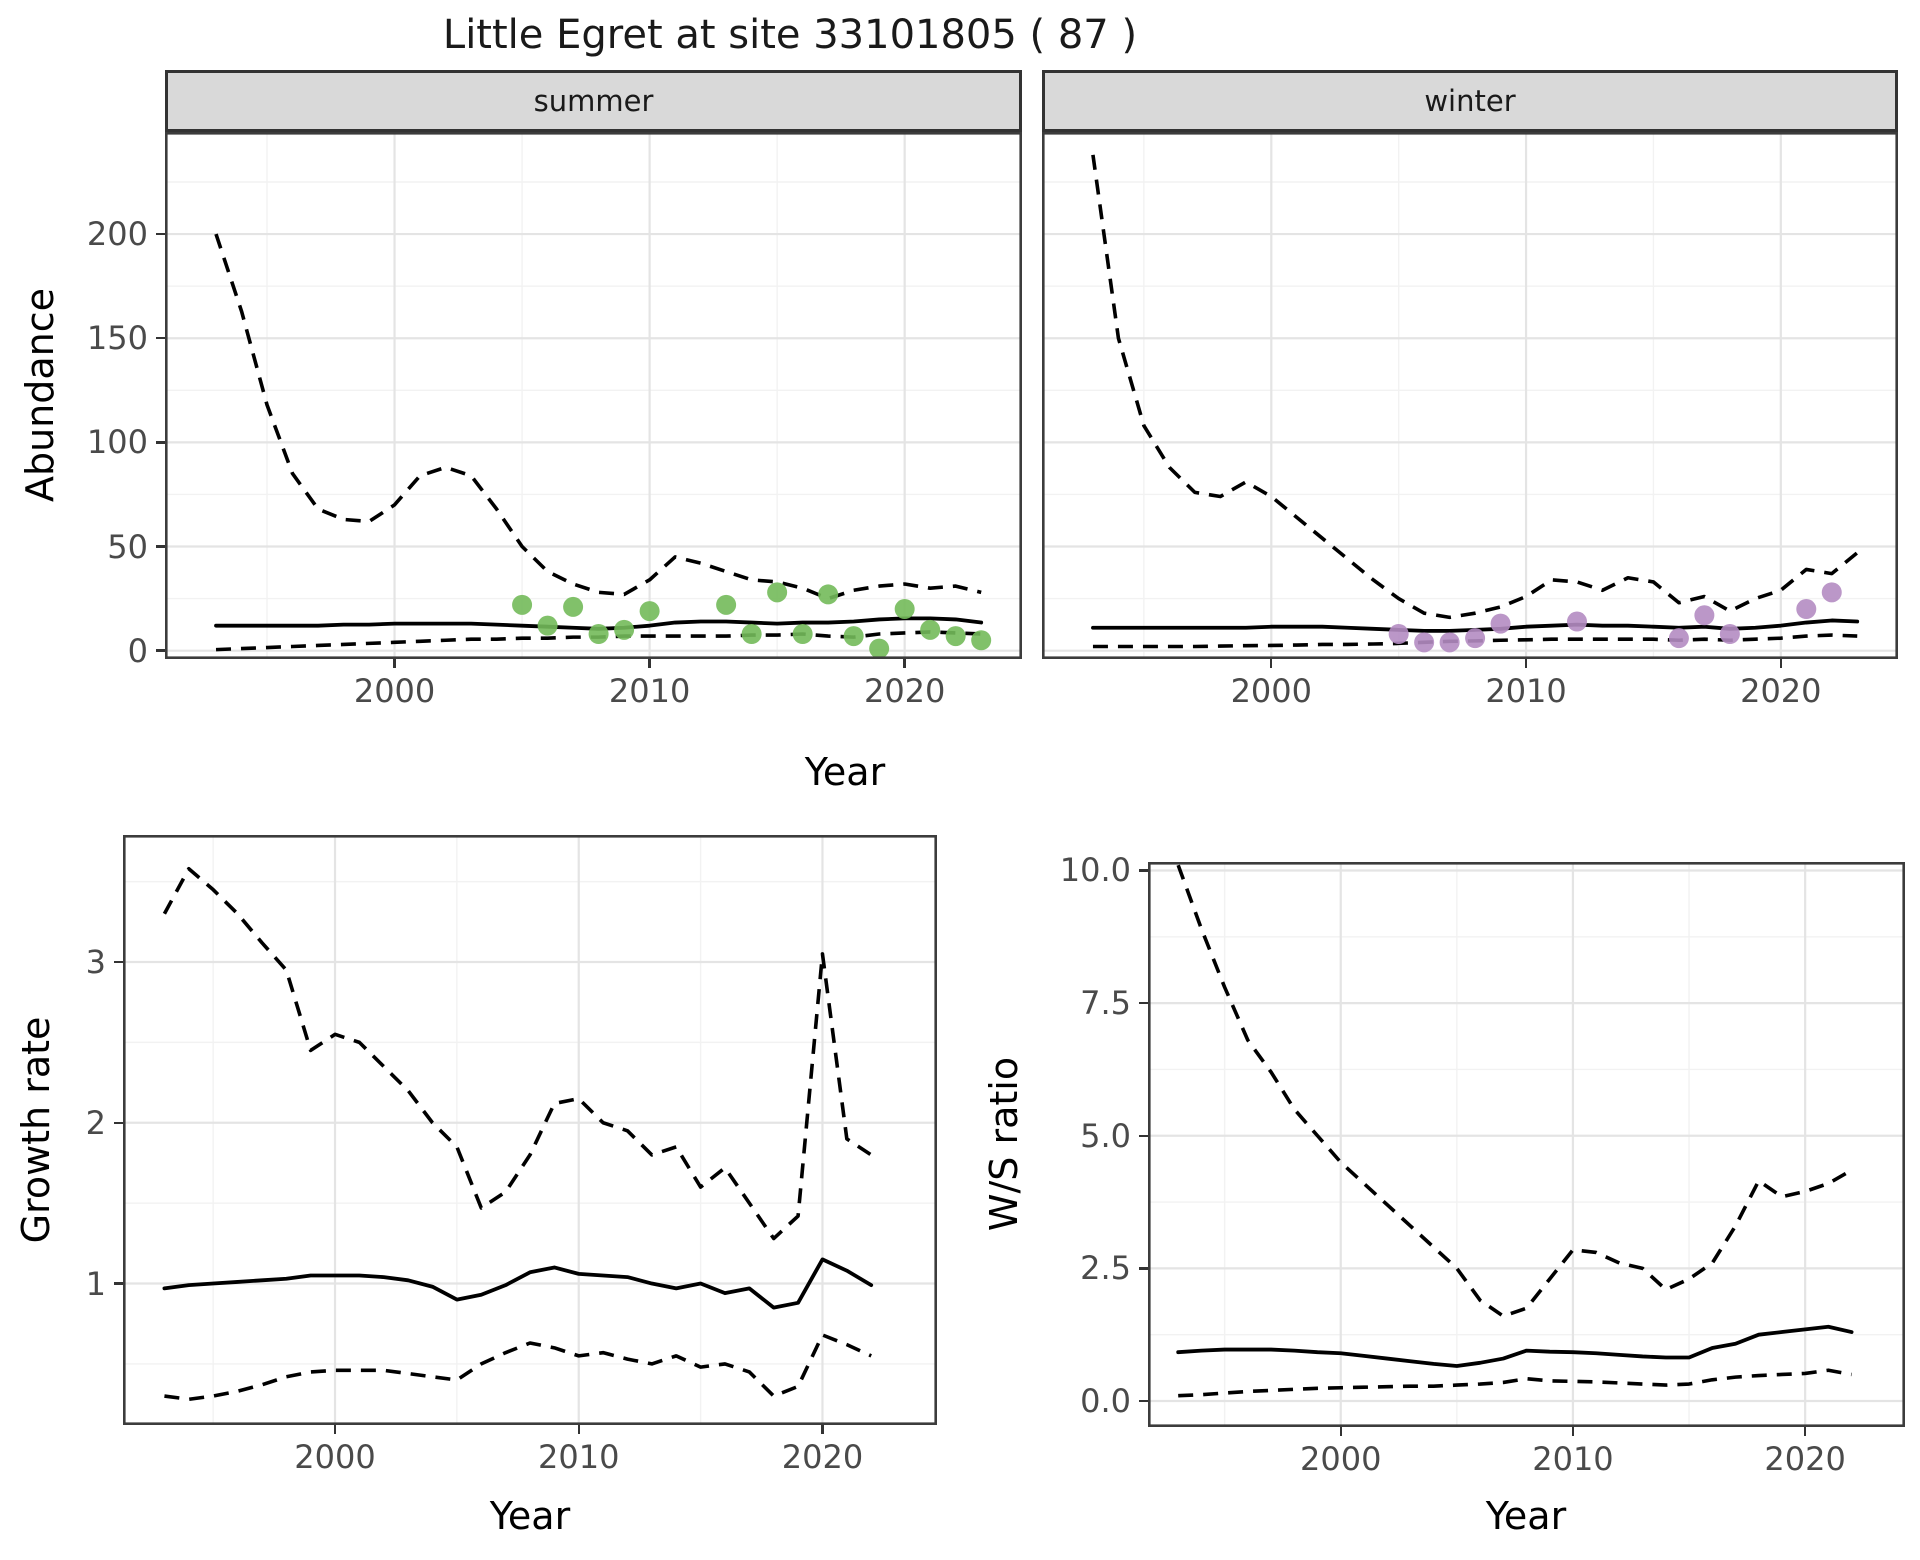  I want to click on ws-upper-ci-line, so click(1514, 1091).